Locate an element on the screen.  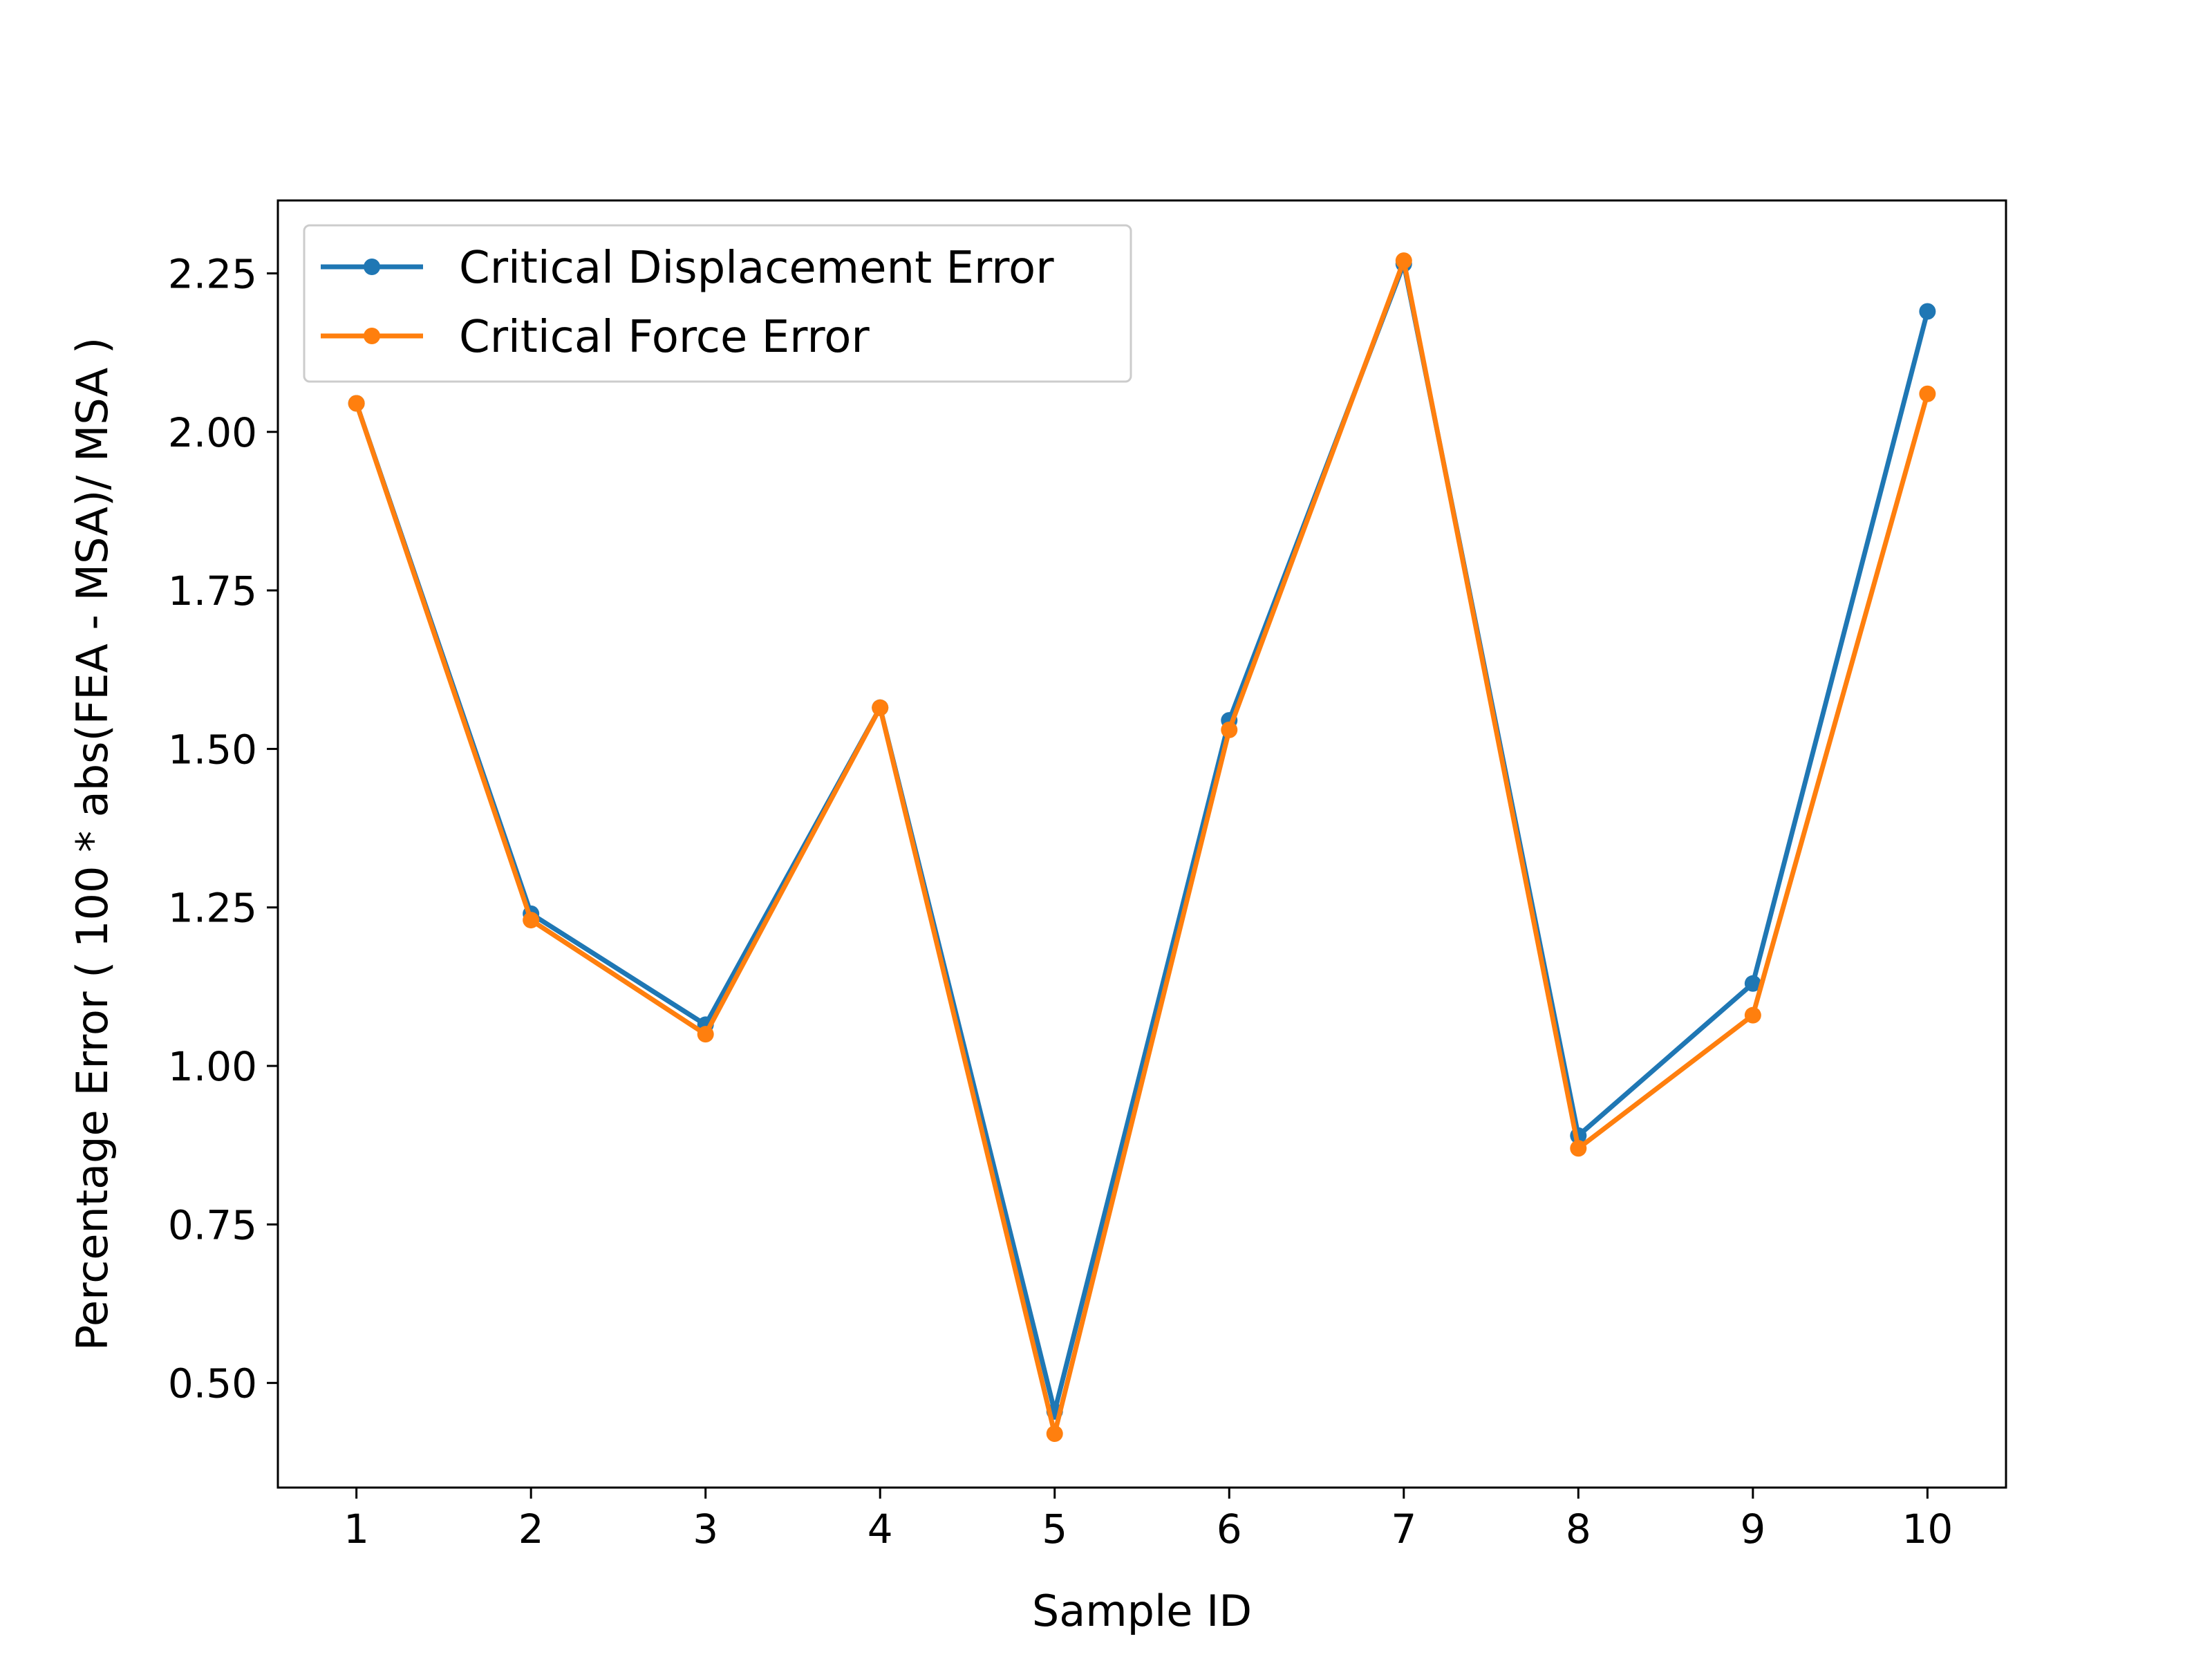
x-tick-label: 9 is located at coordinates (1752, 1530).